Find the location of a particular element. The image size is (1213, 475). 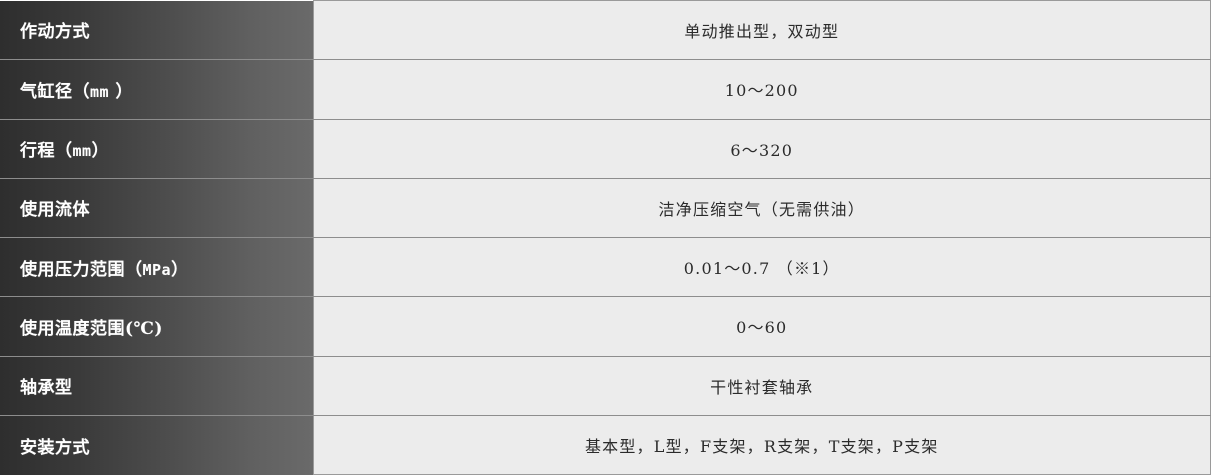

spec-label-working-fluid: 使用流体 is located at coordinates (157, 208).